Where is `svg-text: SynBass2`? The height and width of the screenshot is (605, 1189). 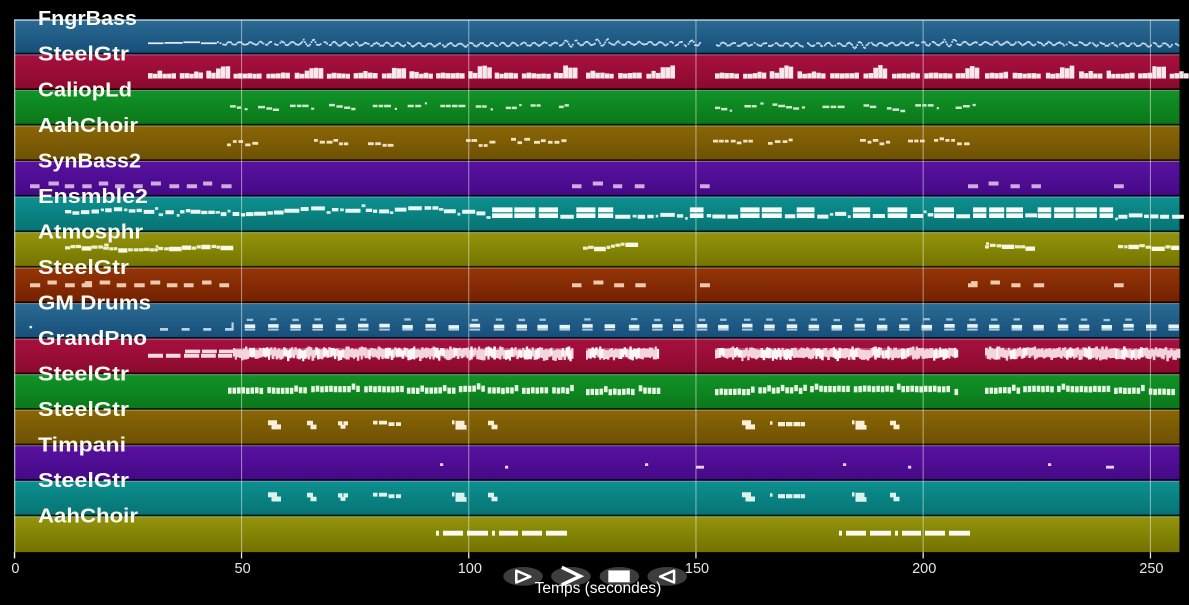
svg-text: SynBass2 is located at coordinates (89, 161).